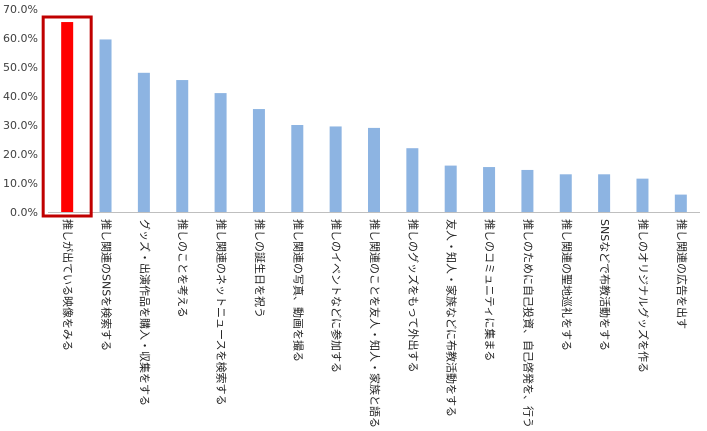 The height and width of the screenshot is (431, 707). I want to click on x-tick-label: 推し関連のネットニュースを検索する, so click(222, 312).